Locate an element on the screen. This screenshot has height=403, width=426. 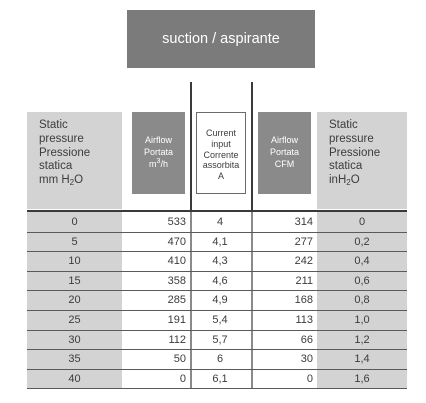
table-cell: 0,8 is located at coordinates (362, 300).